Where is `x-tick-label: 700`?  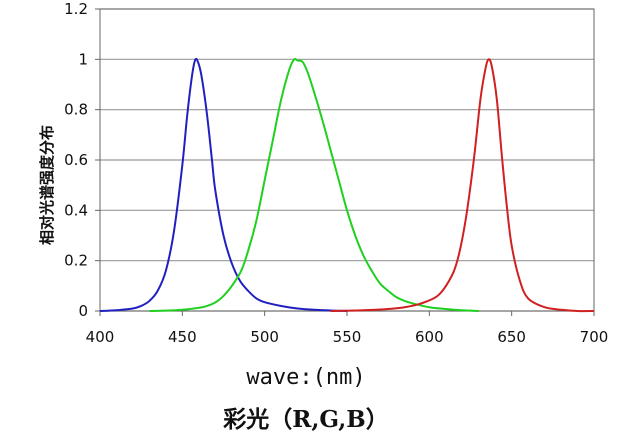
x-tick-label: 700 is located at coordinates (594, 337).